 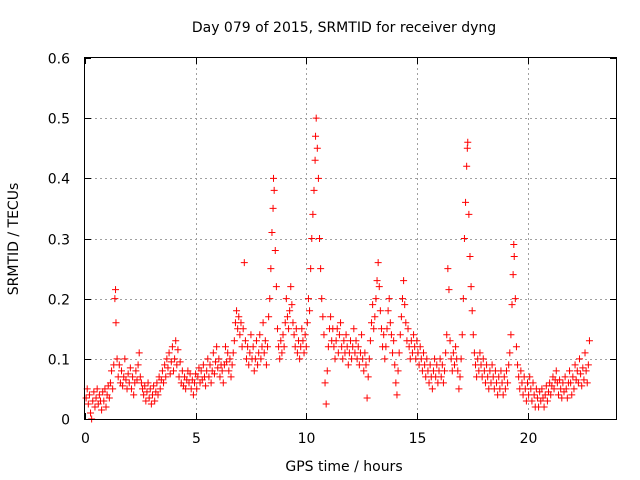 I want to click on y-tick-label: 0, so click(x=65, y=421).